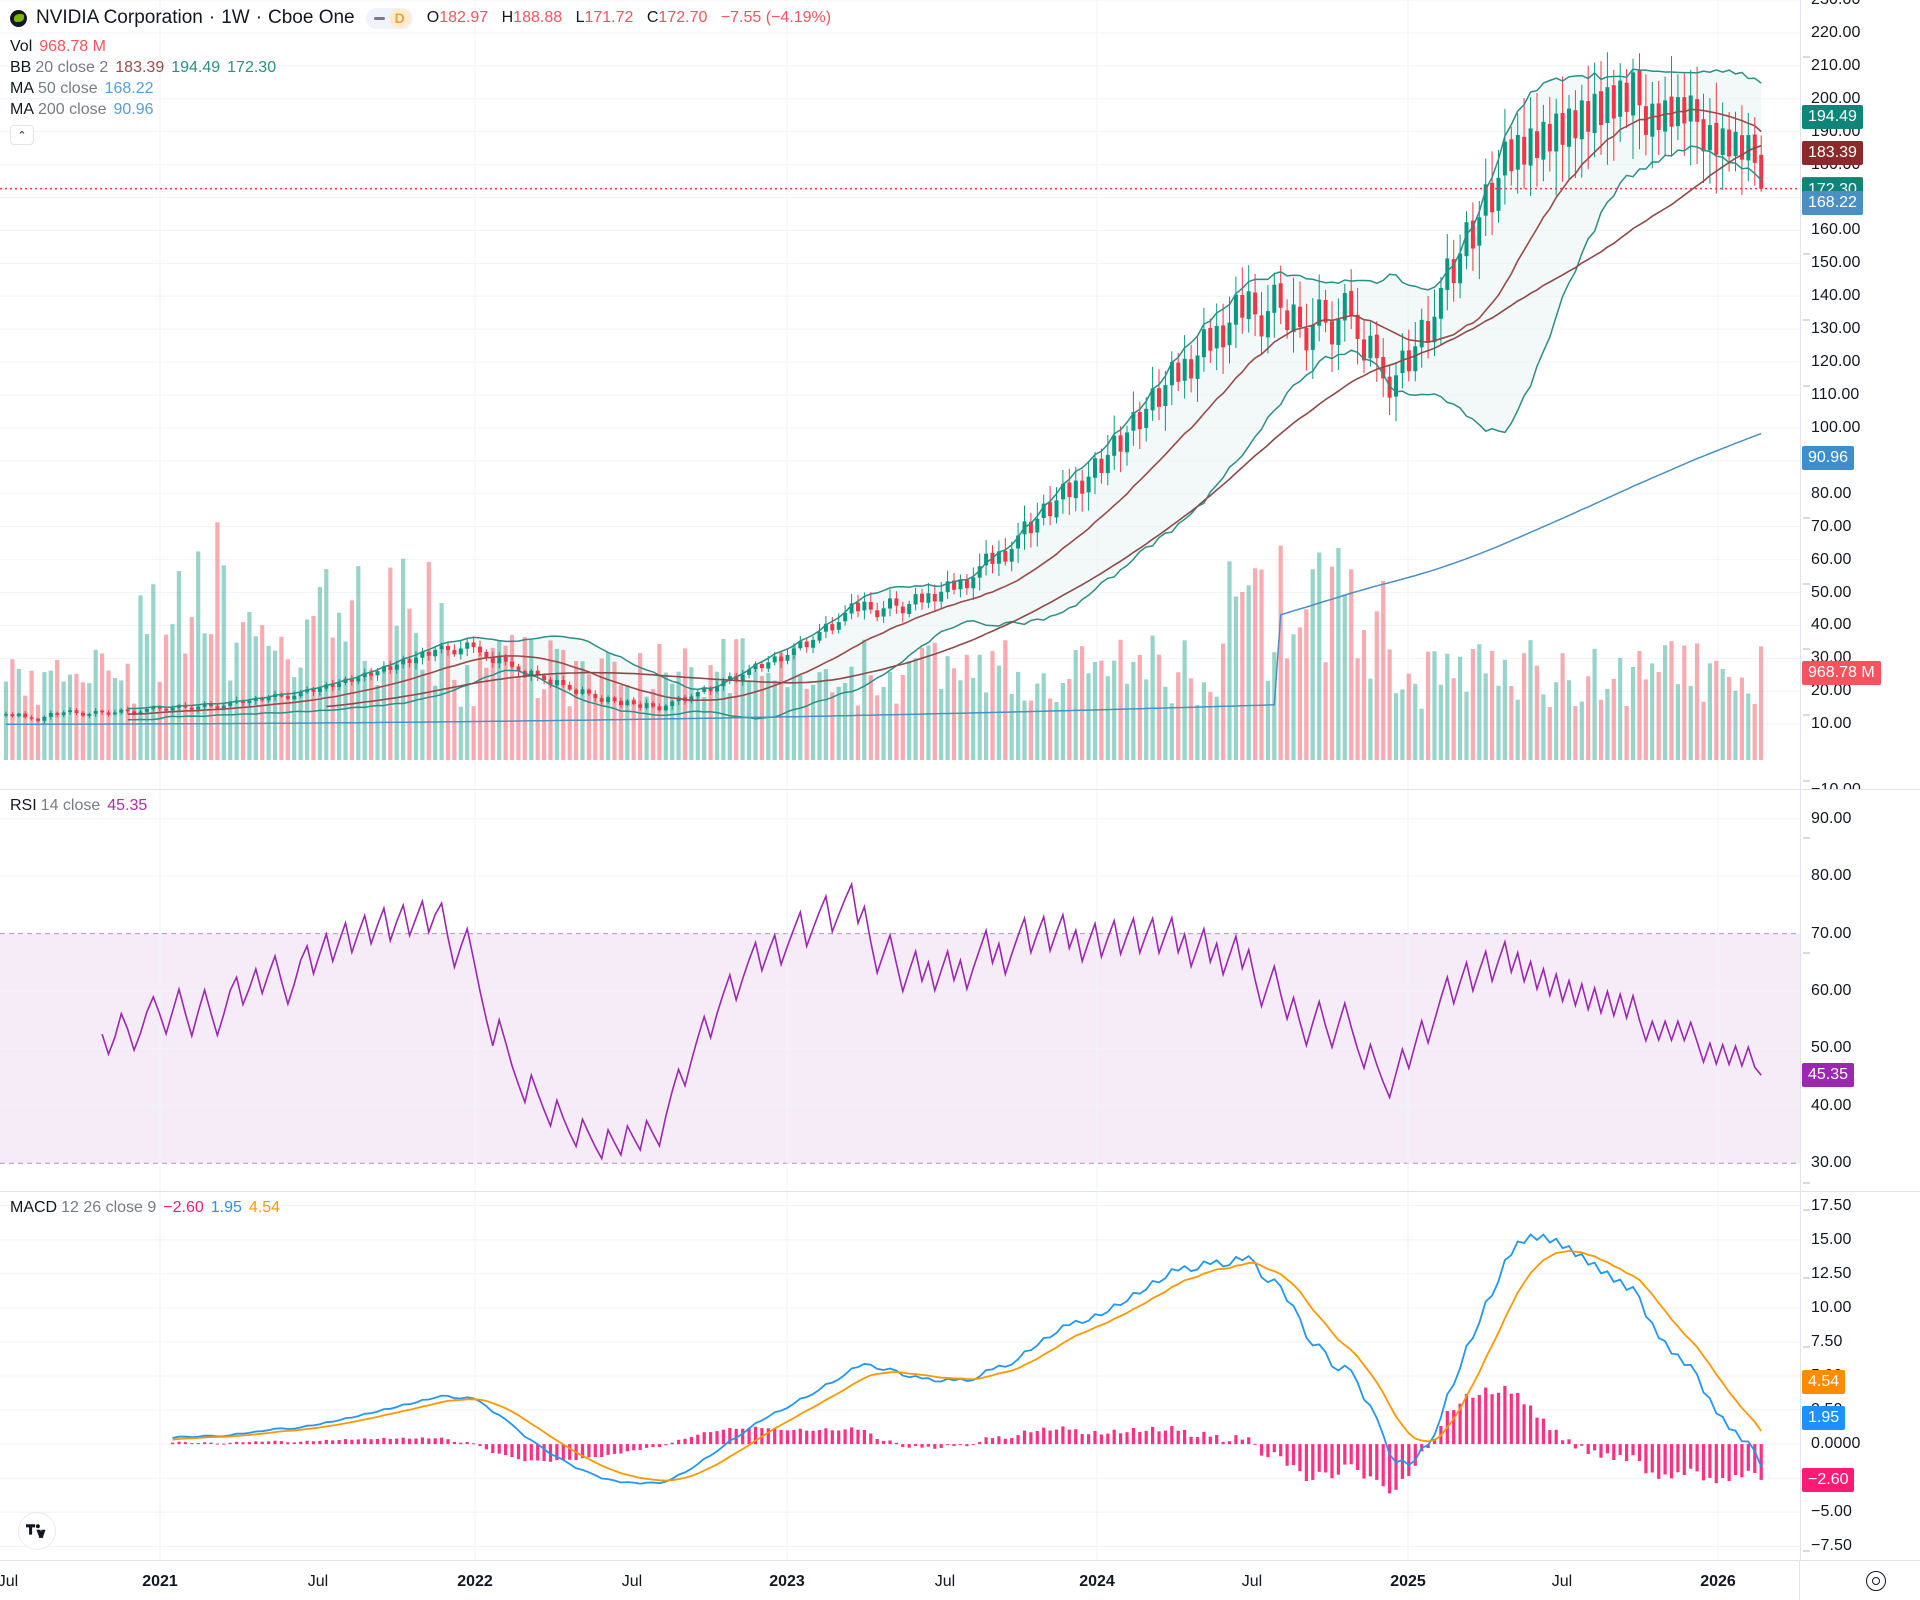  I want to click on ma200-params: 200 close, so click(72, 109).